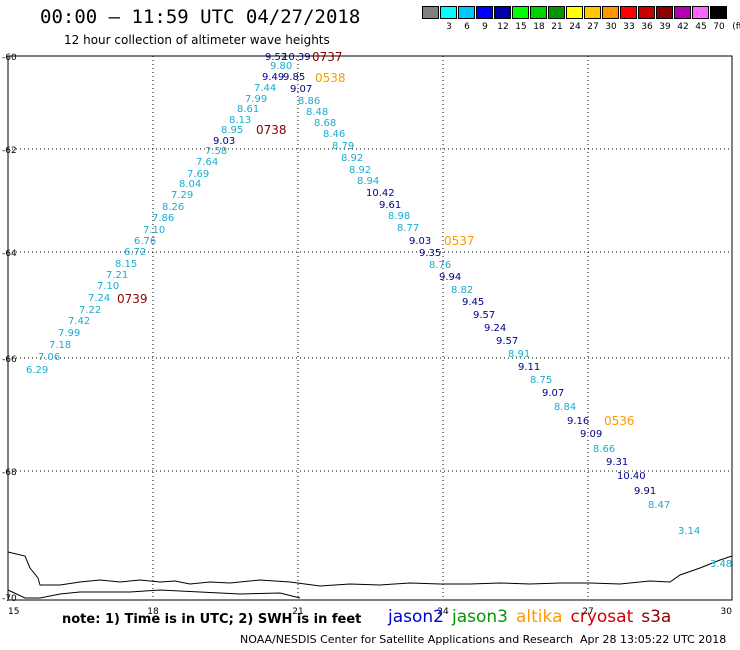  I want to click on wave-height-label: 9.31, so click(617, 462).